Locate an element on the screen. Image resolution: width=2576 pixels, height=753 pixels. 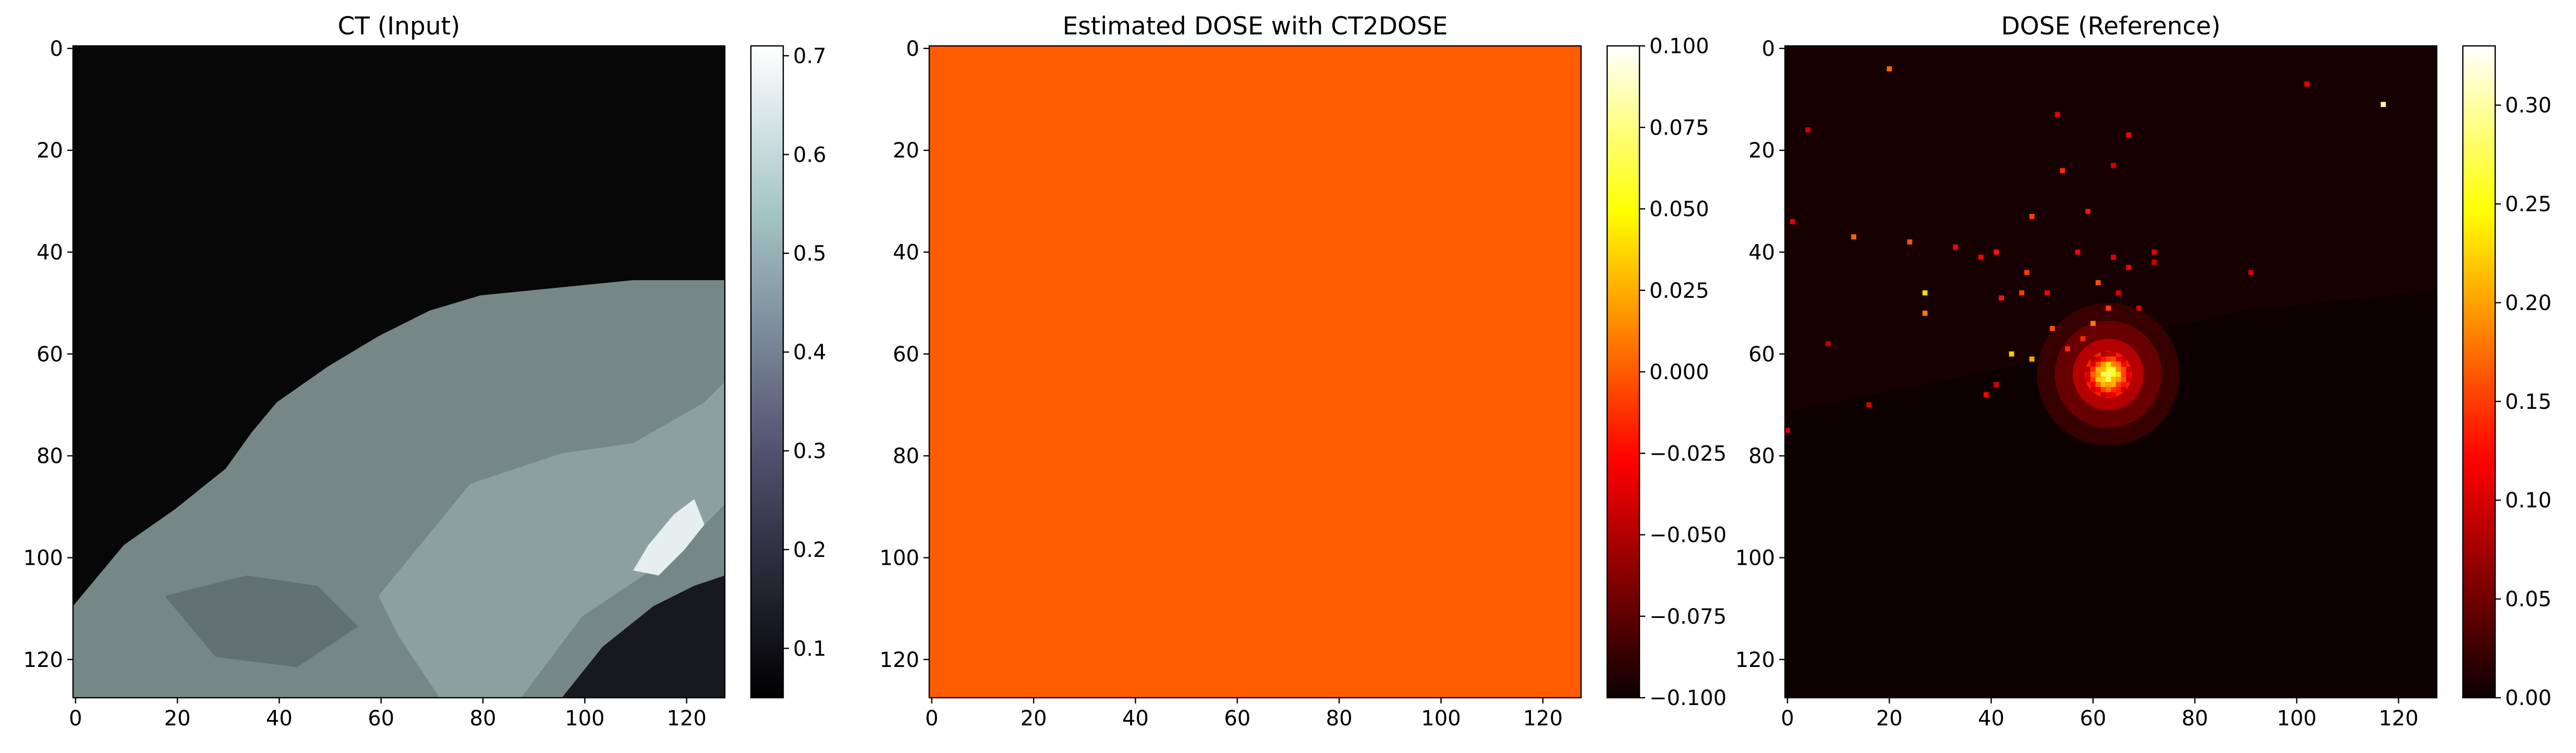
colorbar-tick-label: −0.075 is located at coordinates (1688, 617).